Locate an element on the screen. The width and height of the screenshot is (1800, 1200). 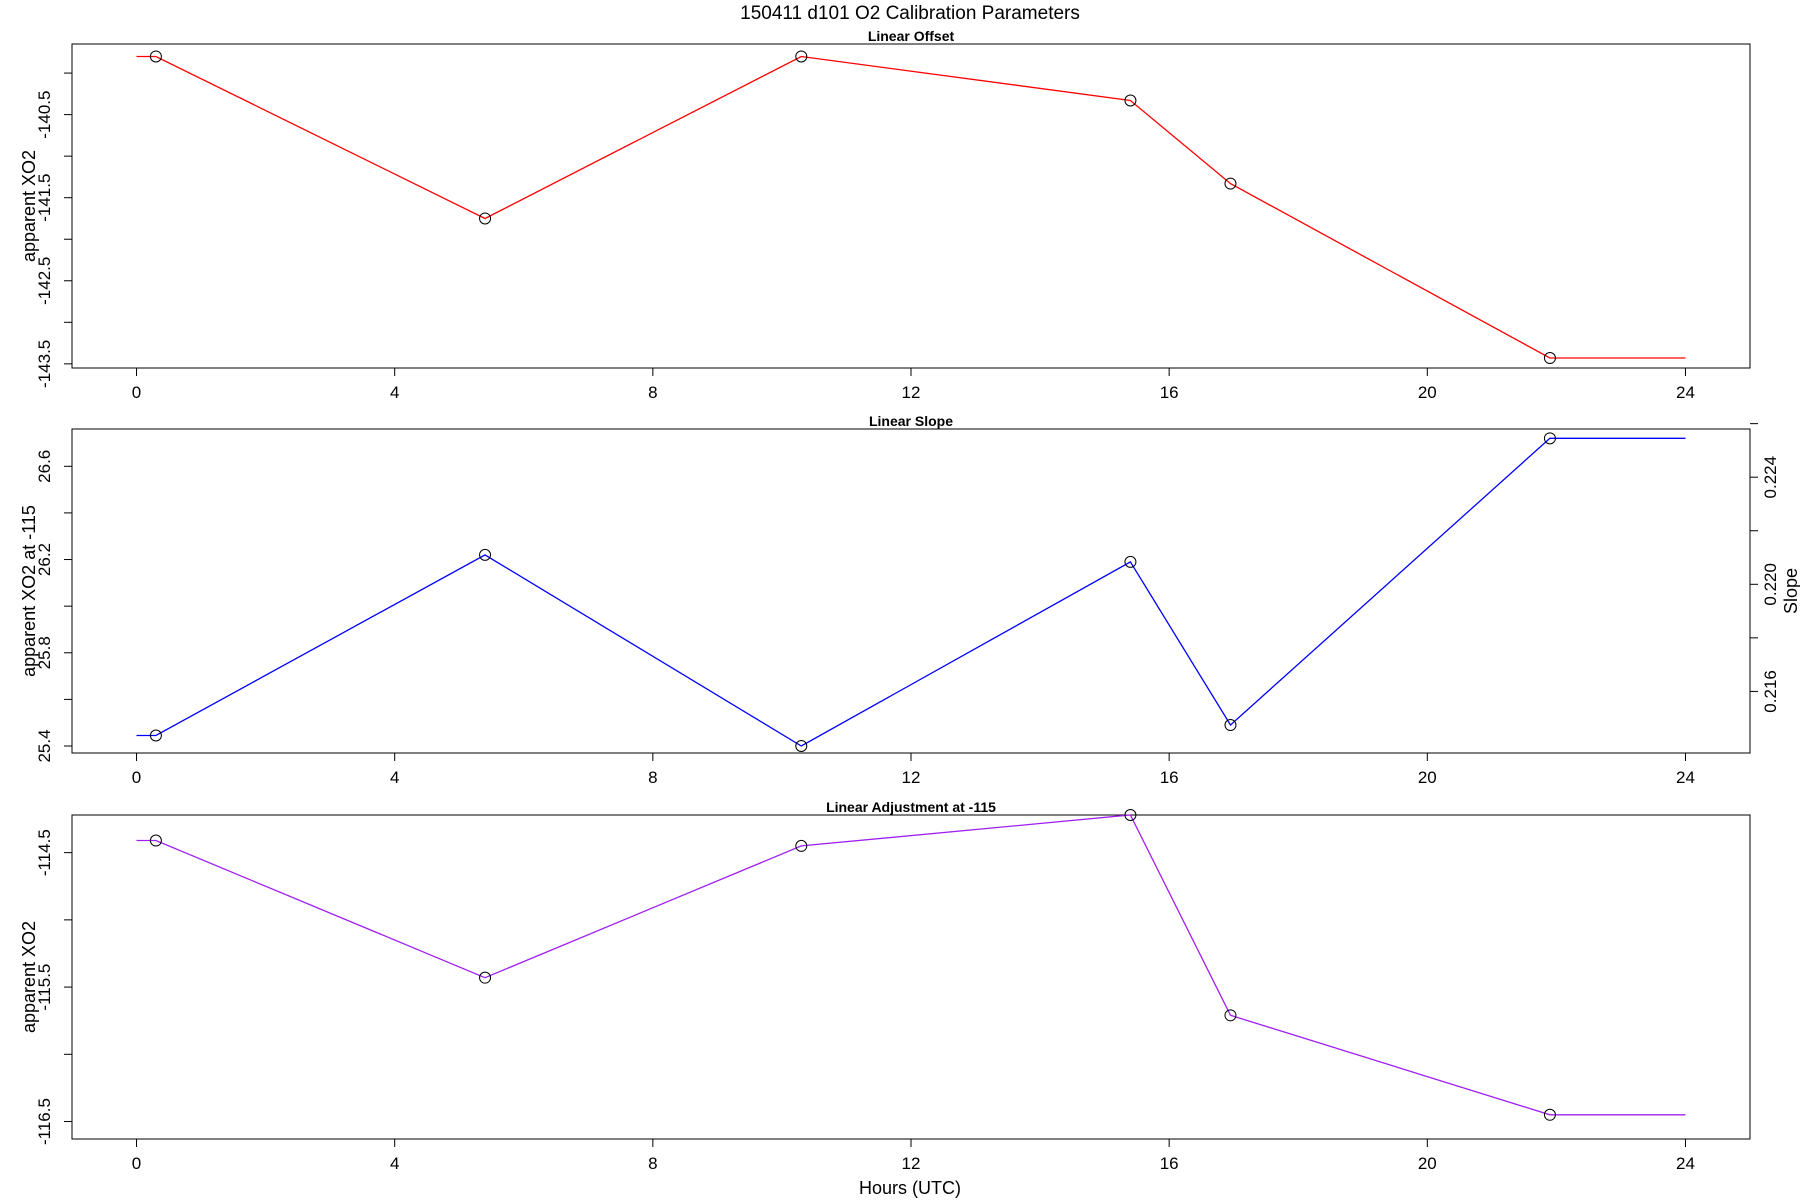
y-axis-label: apparent XO2 at -115 is located at coordinates (29, 591).